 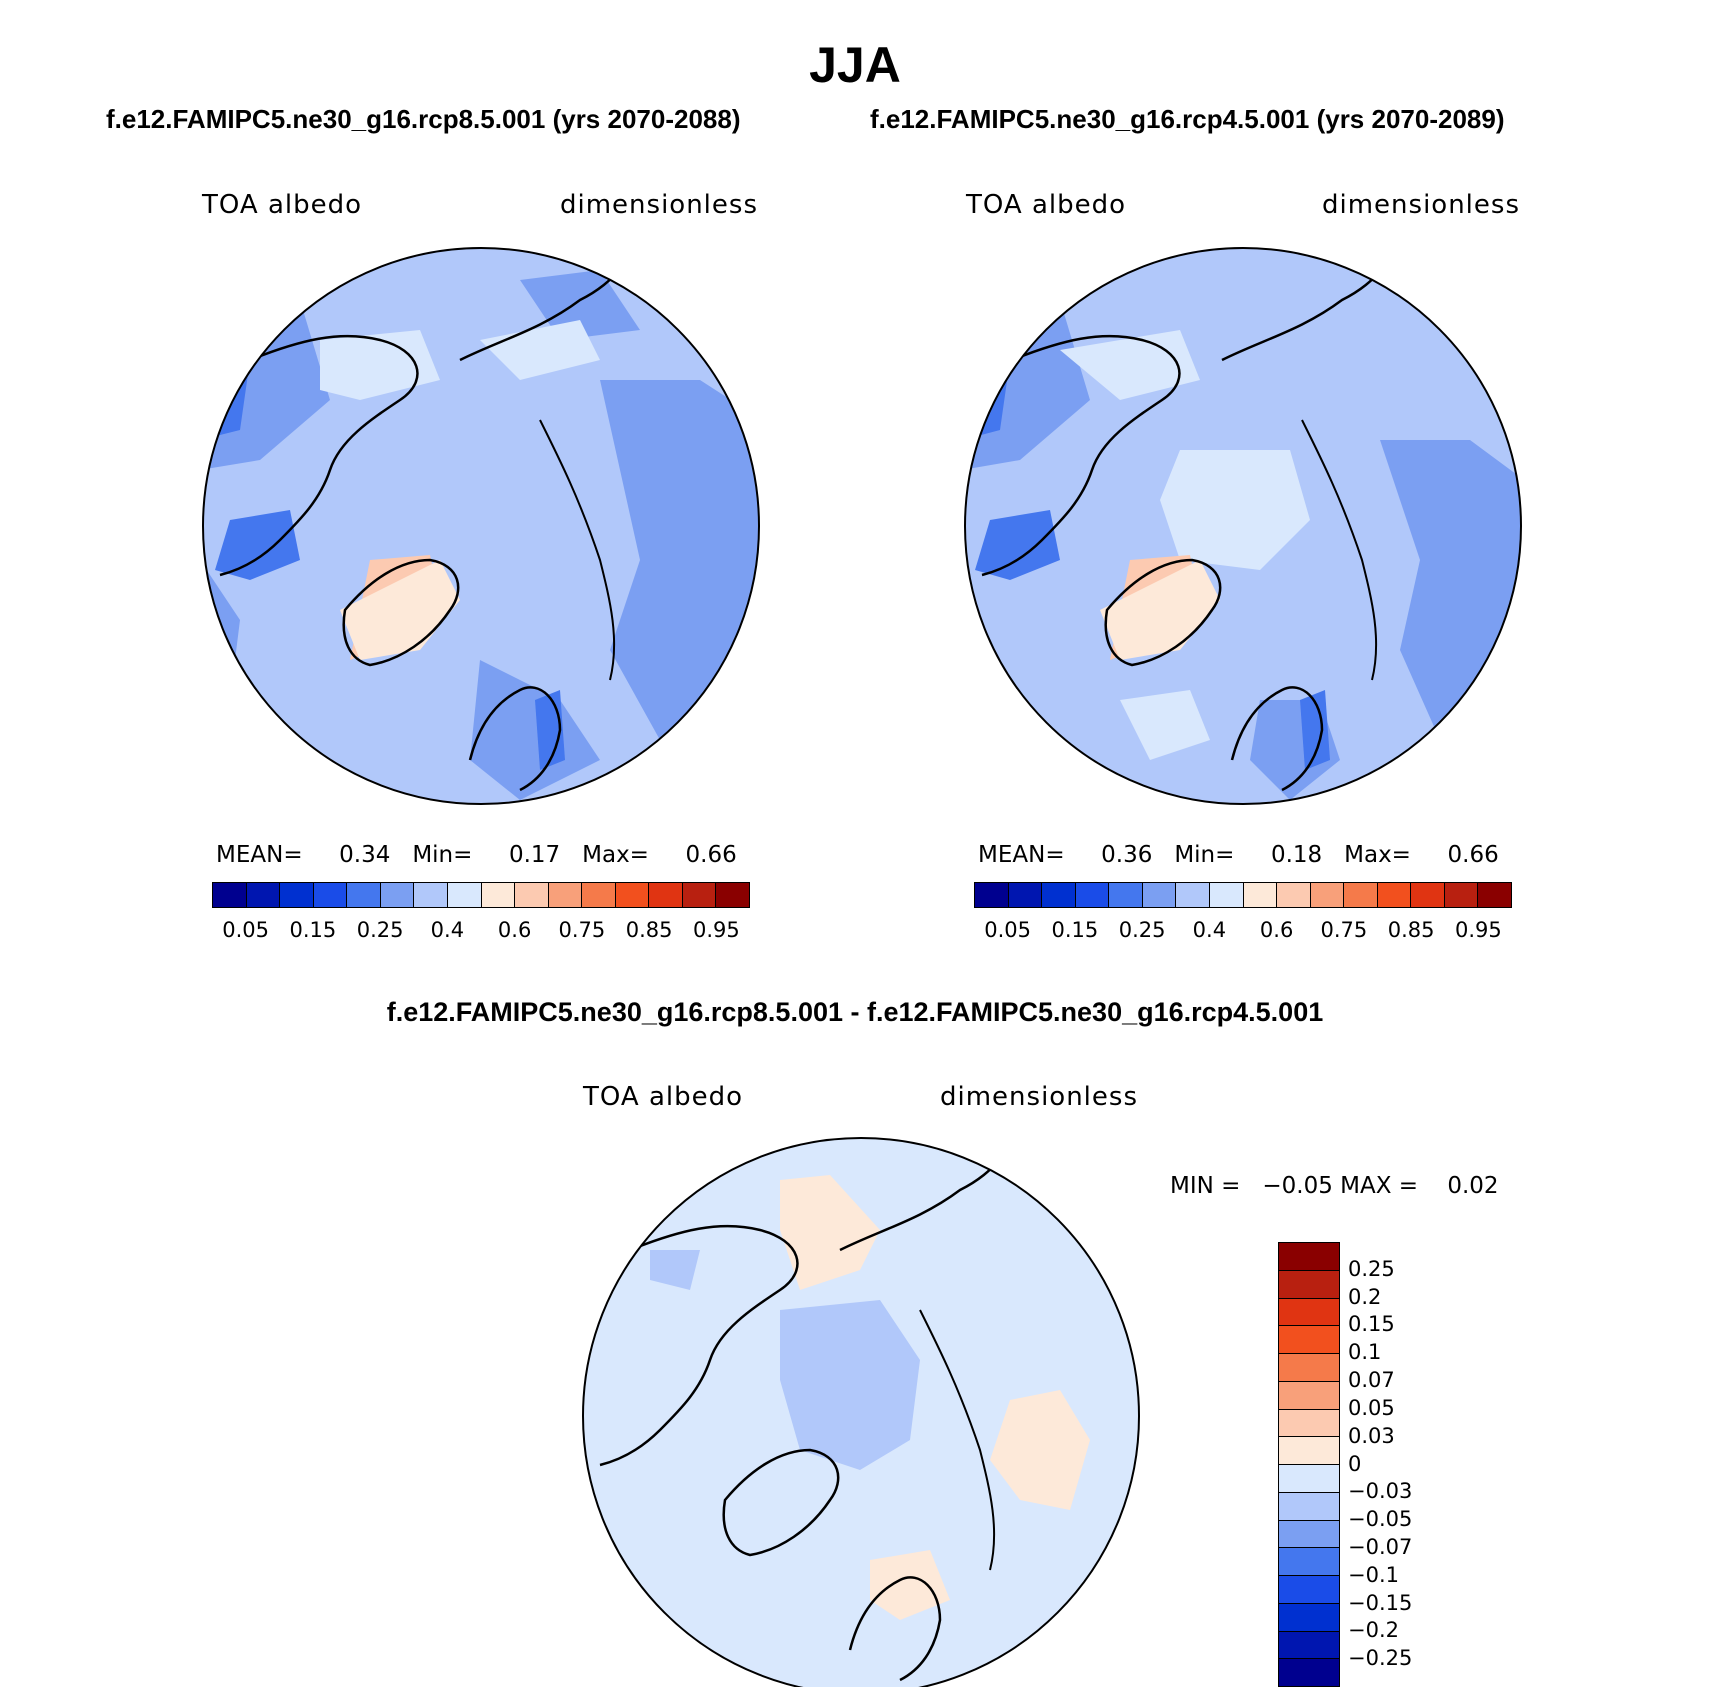 What do you see at coordinates (1355, 1463) in the screenshot?
I see `colorbar-tick-label: 0` at bounding box center [1355, 1463].